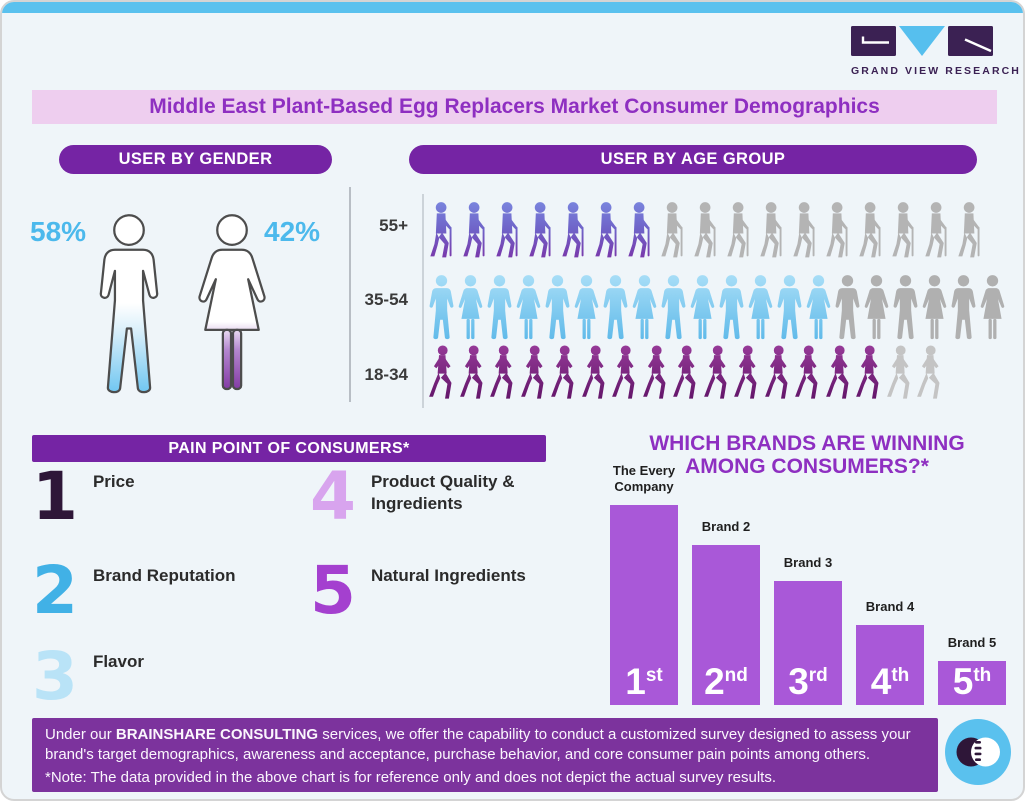 Image resolution: width=1025 pixels, height=801 pixels. Describe the element at coordinates (418, 590) in the screenshot. I see `pain-point-item: 5 Natural Ingredients` at that location.